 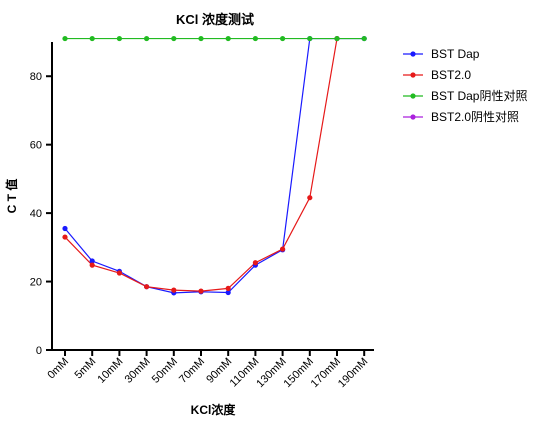 What do you see at coordinates (165, 371) in the screenshot?
I see `x-tick-label: 50mM` at bounding box center [165, 371].